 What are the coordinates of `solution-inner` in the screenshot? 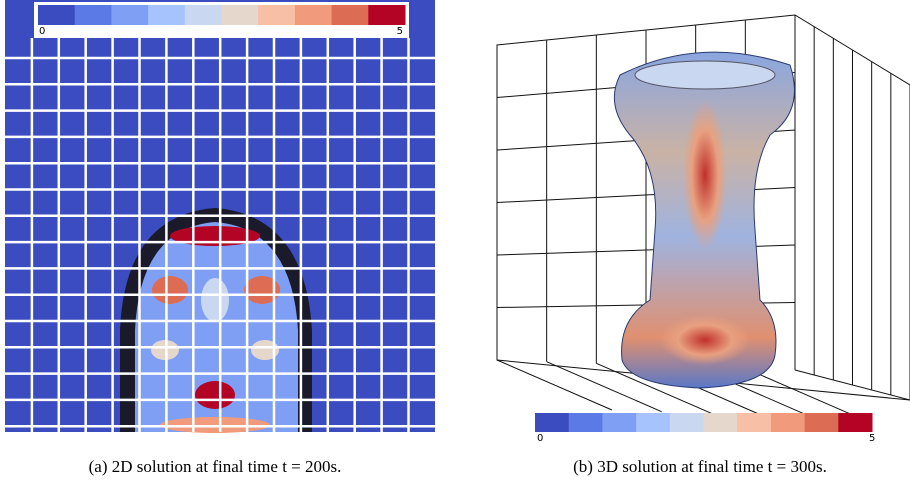 It's located at (216, 327).